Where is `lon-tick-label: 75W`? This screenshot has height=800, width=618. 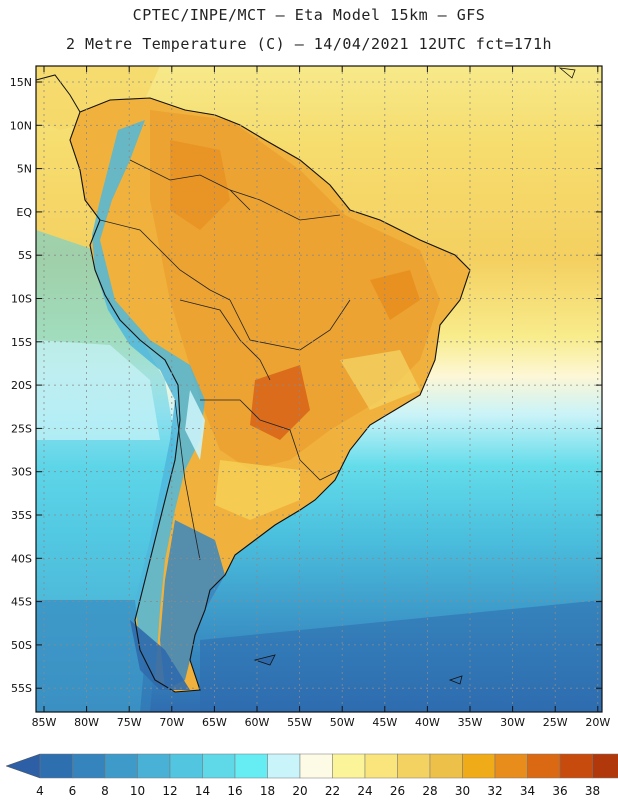
lon-tick-label: 75W is located at coordinates (129, 722).